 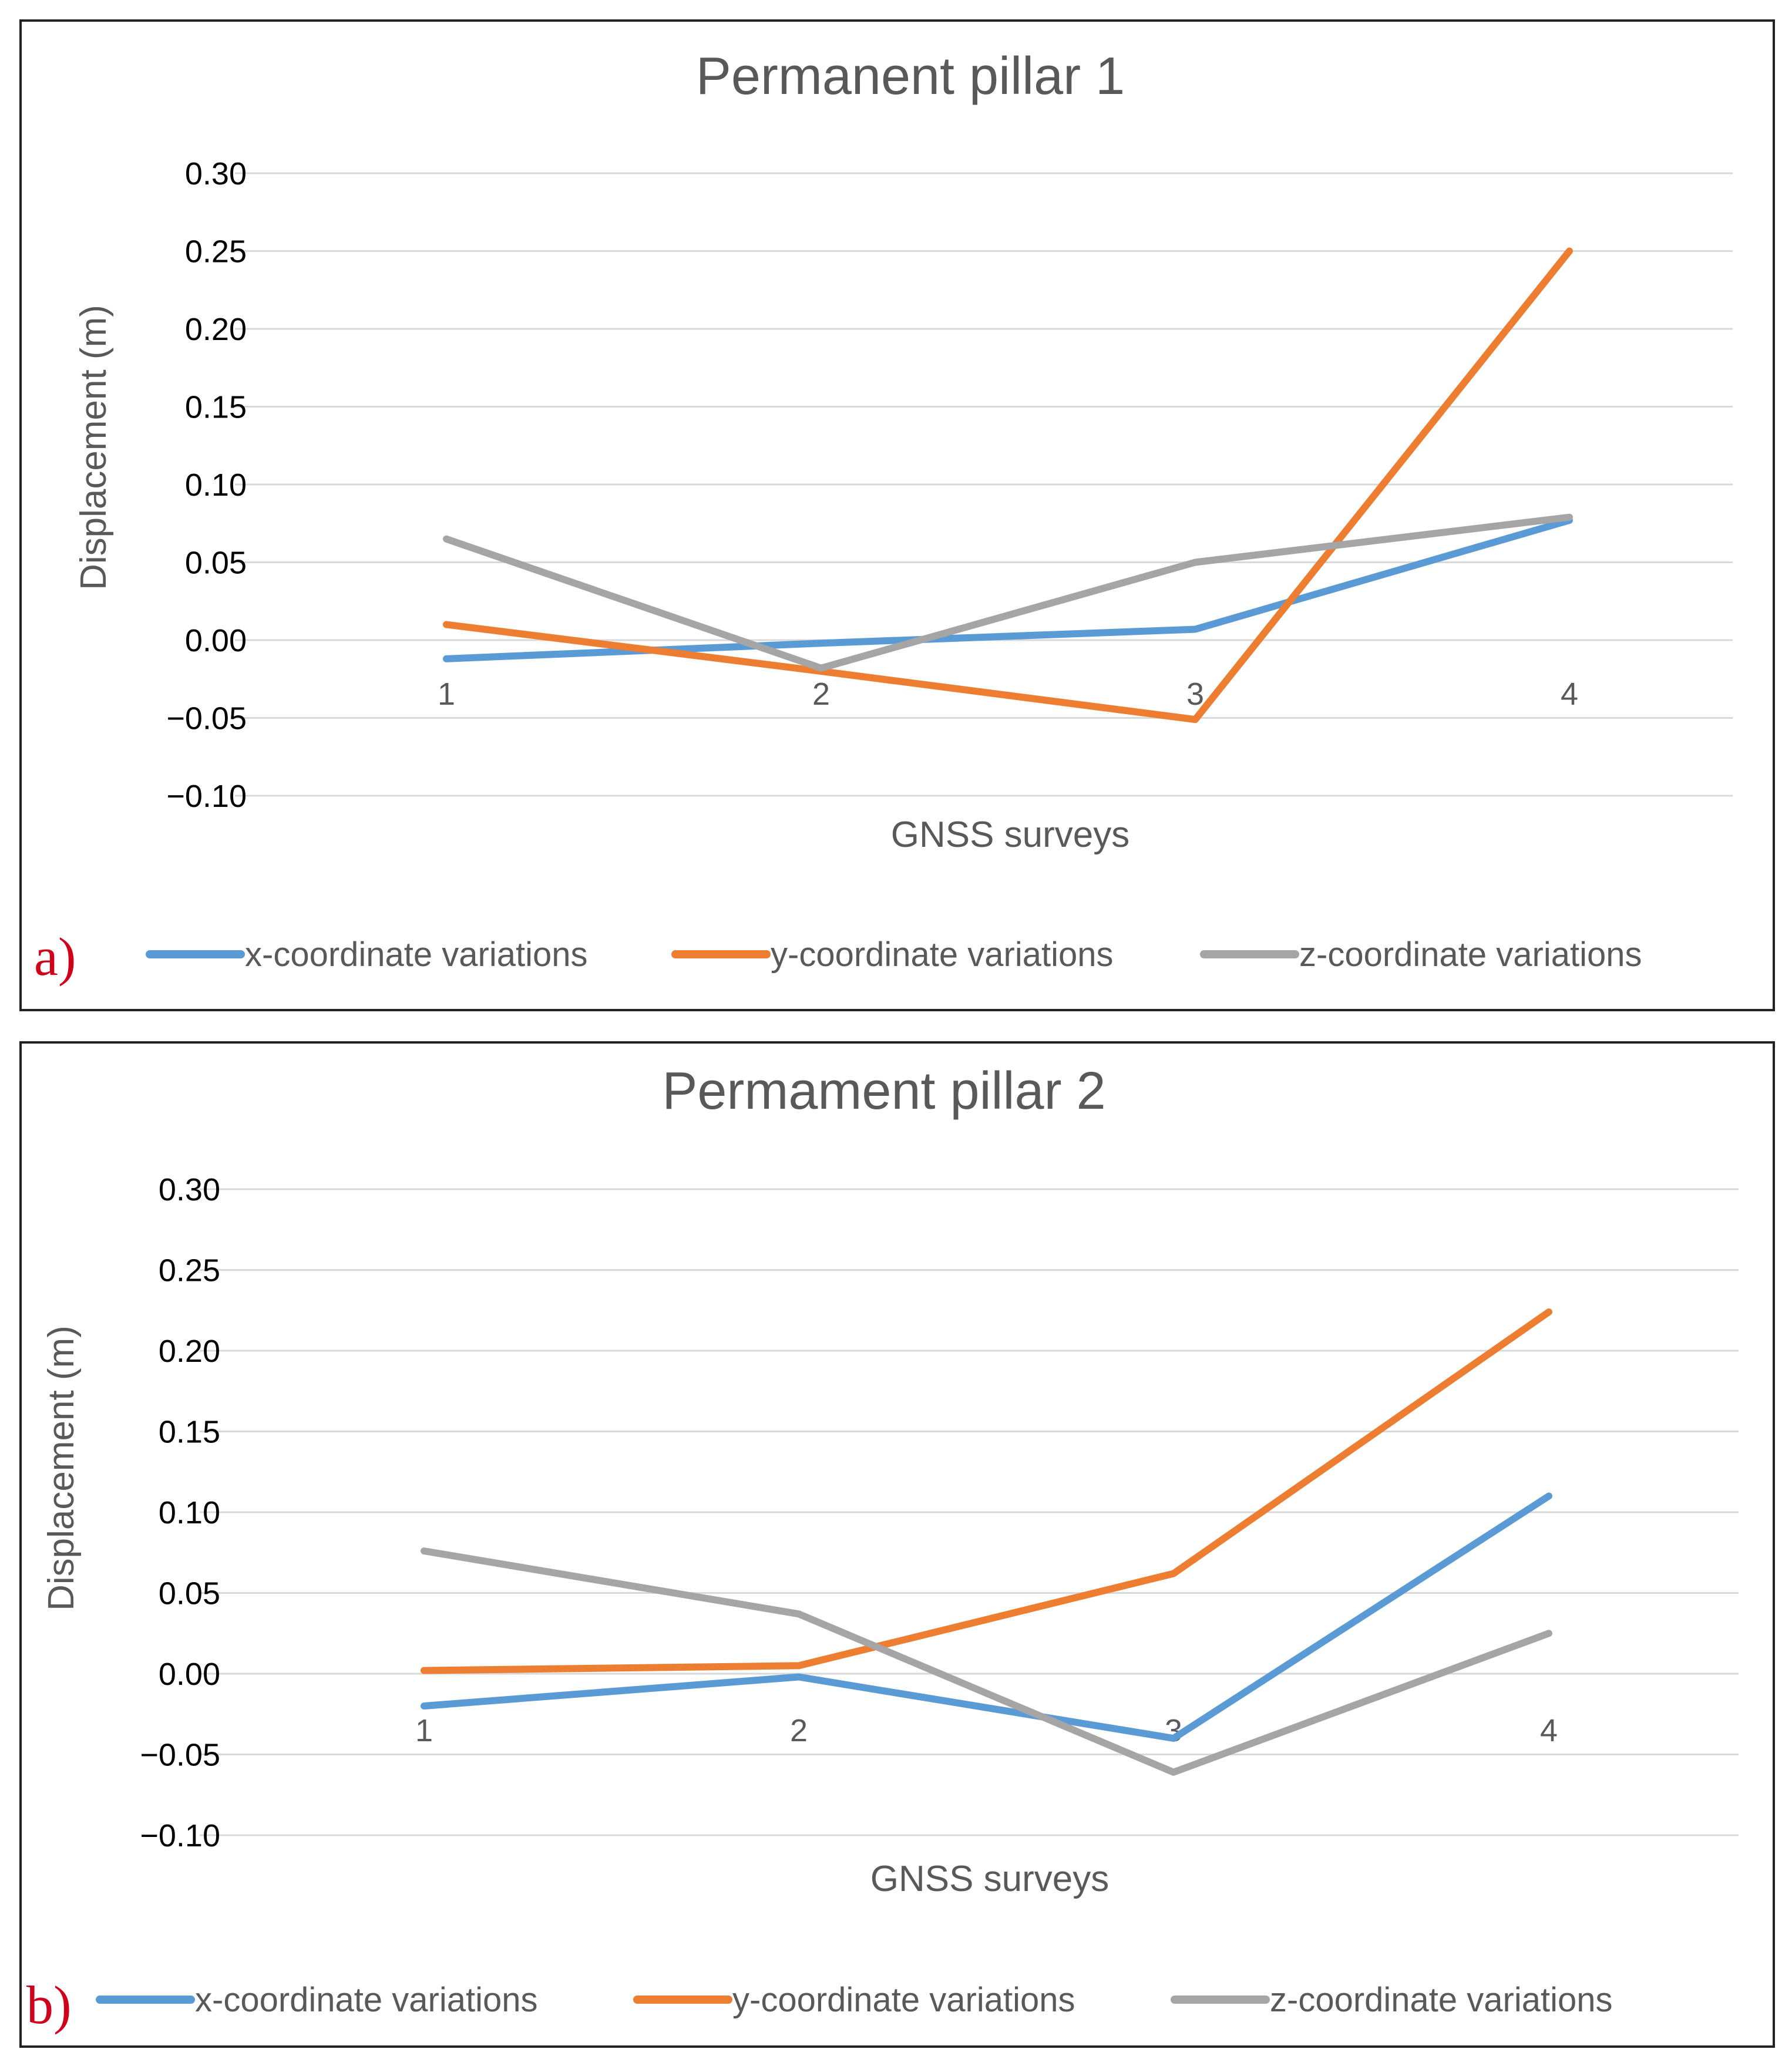 I want to click on series-line-x, so click(x=986, y=1617).